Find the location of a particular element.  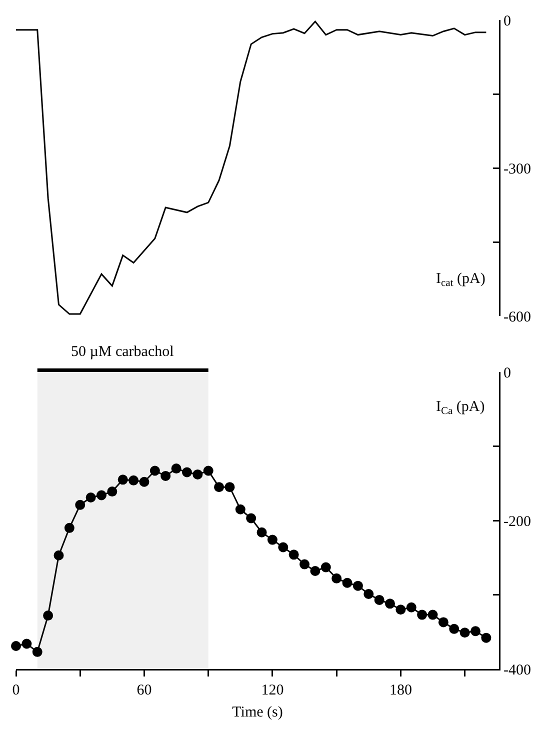

x-axis-title: Time (s) is located at coordinates (257, 712).